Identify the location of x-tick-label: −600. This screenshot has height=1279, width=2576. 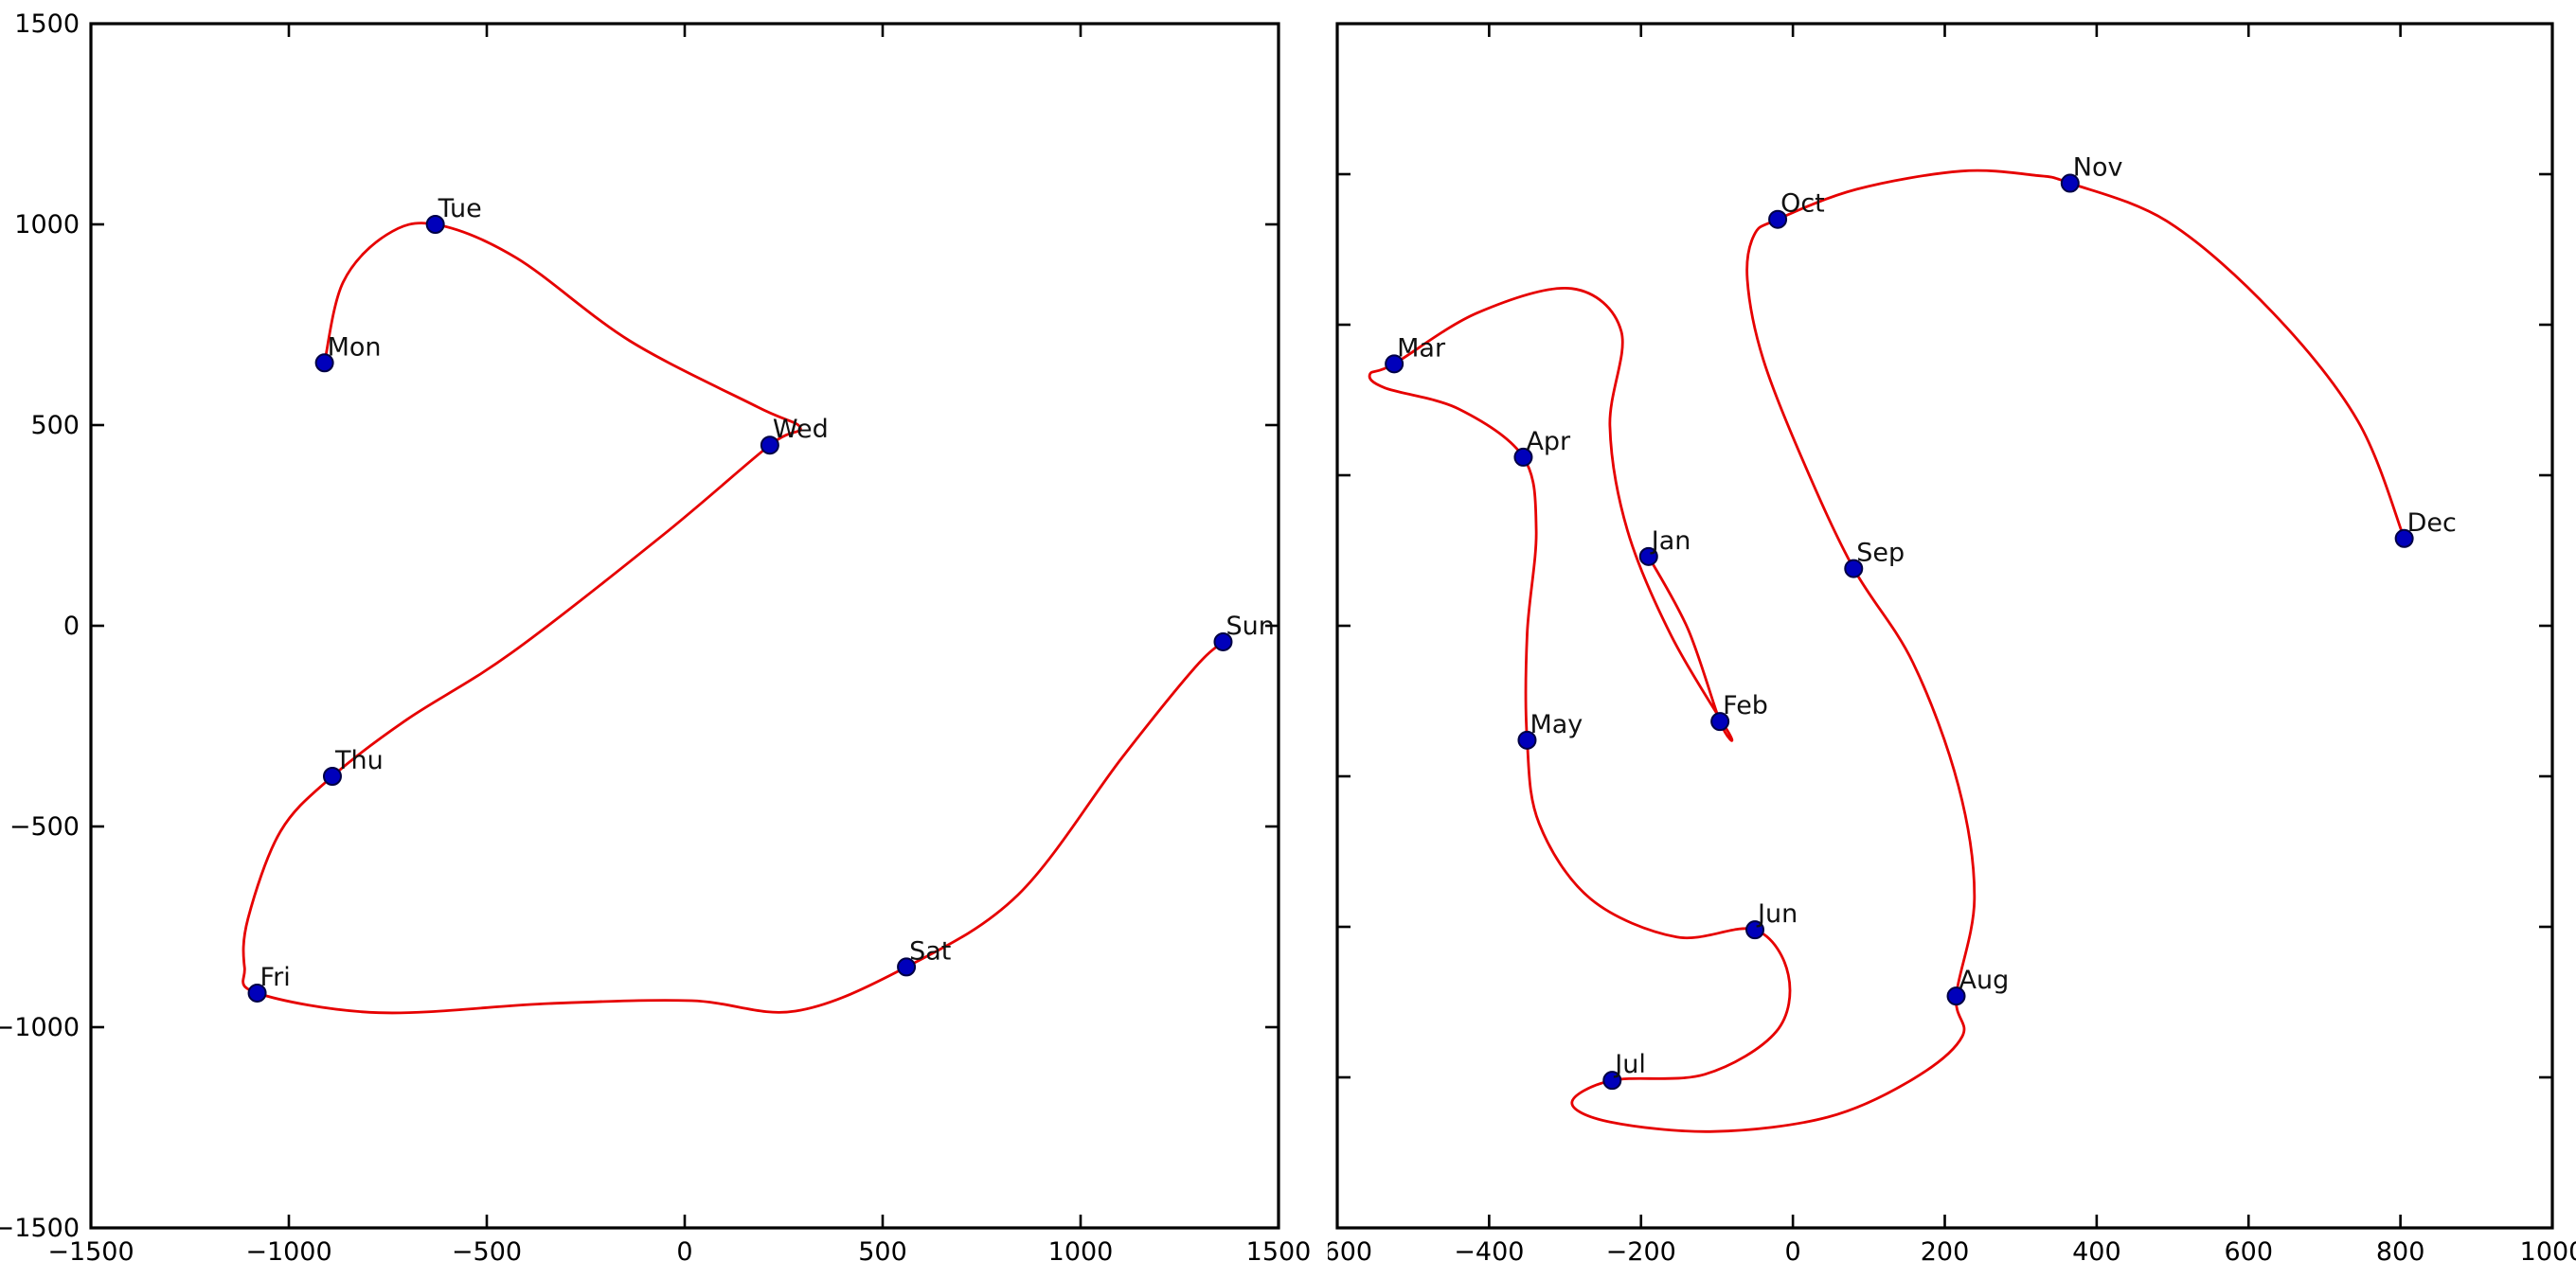
(1337, 1252).